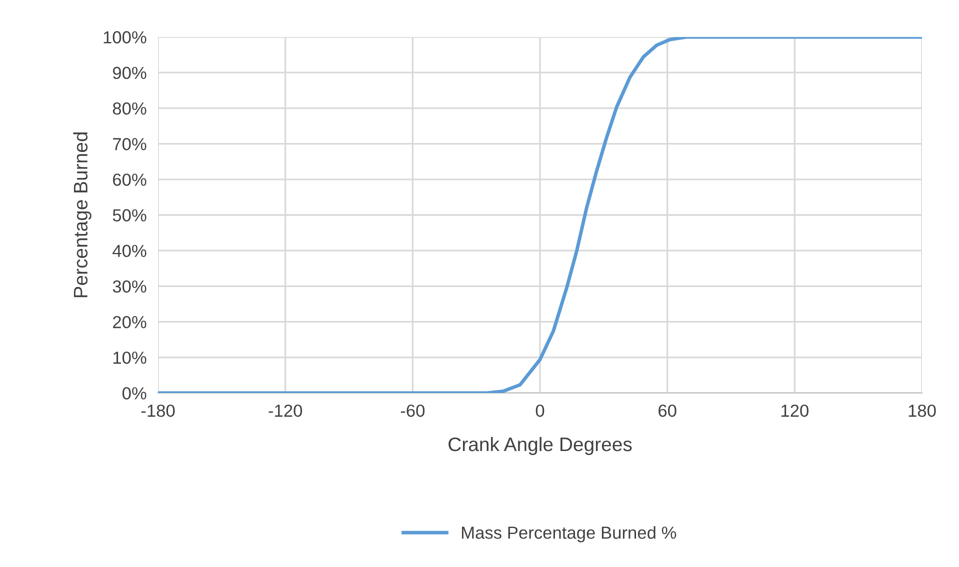  I want to click on y-axis-title: Percentage Burned, so click(82, 215).